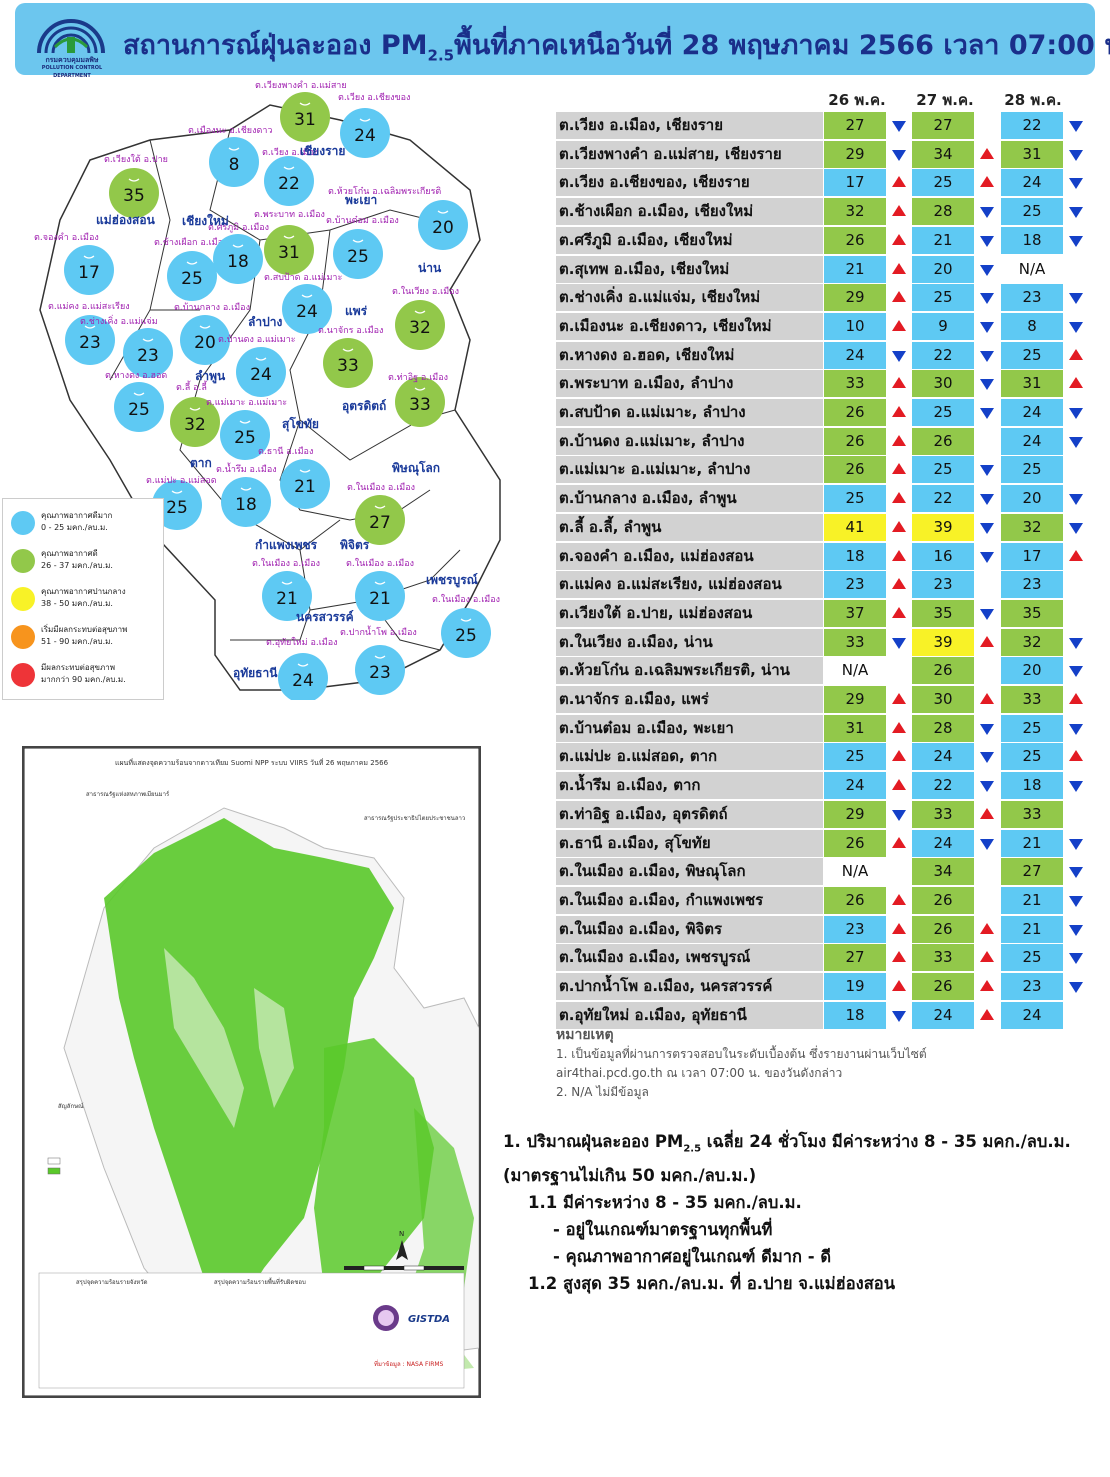  What do you see at coordinates (136, 376) in the screenshot?
I see `station-label: ต.หางดง อ.ฮอด` at bounding box center [136, 376].